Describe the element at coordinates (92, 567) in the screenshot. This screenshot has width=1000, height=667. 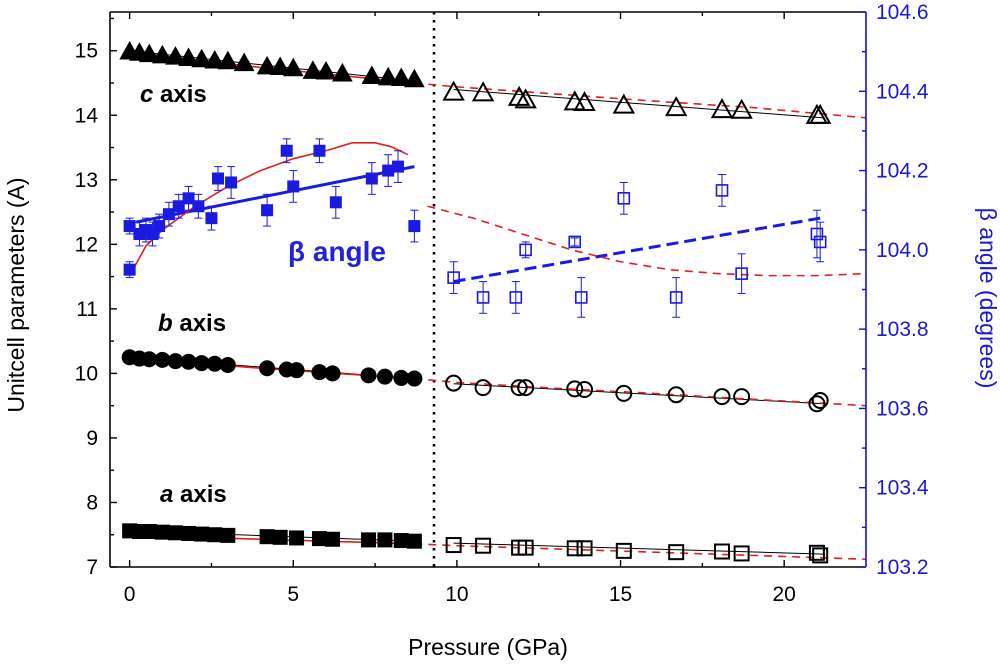
I see `y-tick-label: 7` at that location.